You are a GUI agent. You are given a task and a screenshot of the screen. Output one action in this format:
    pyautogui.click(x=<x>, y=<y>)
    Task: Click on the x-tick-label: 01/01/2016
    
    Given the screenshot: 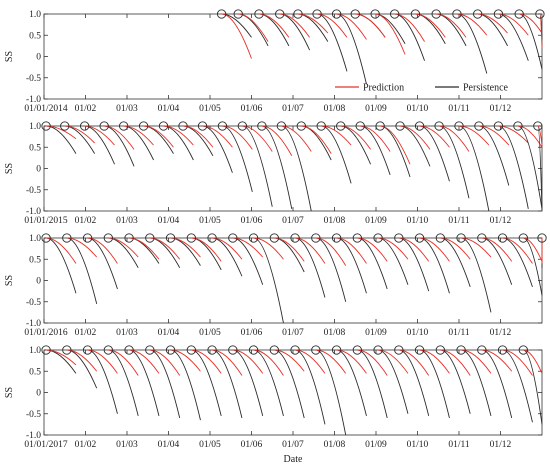 What is the action you would take?
    pyautogui.click(x=46, y=333)
    